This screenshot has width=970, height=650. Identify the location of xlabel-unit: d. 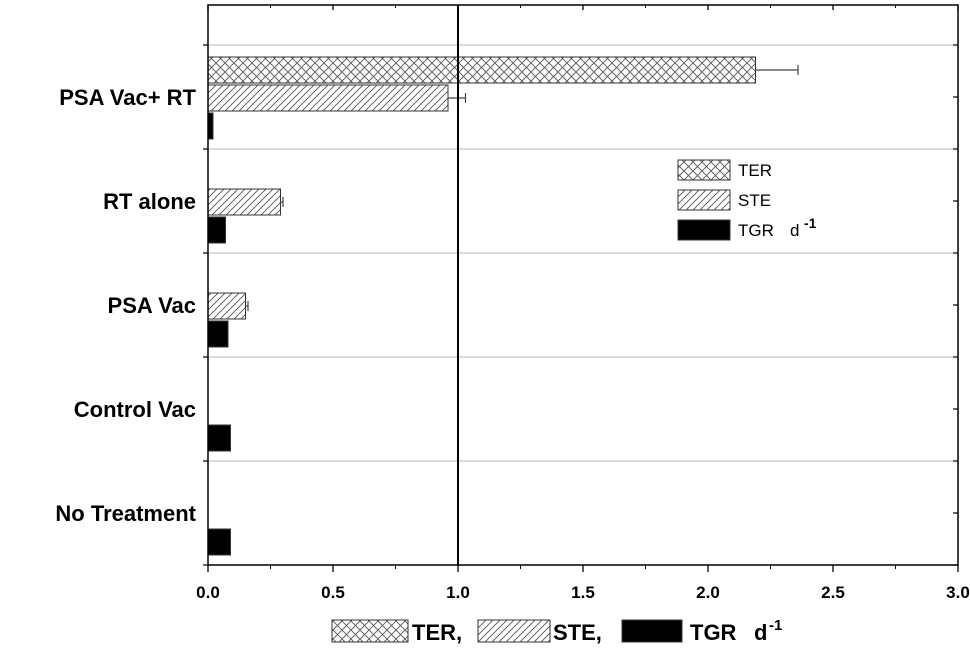
(760, 632).